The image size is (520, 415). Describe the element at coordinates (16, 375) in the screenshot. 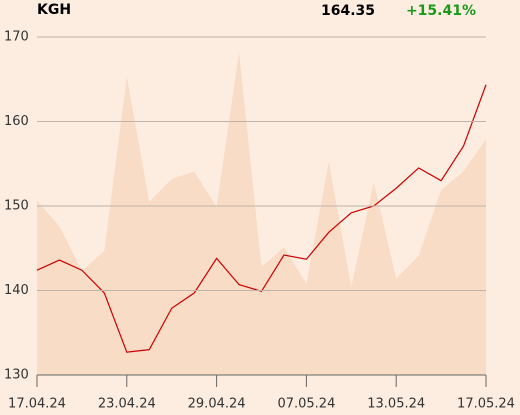

I see `y-tick-label: 130` at that location.